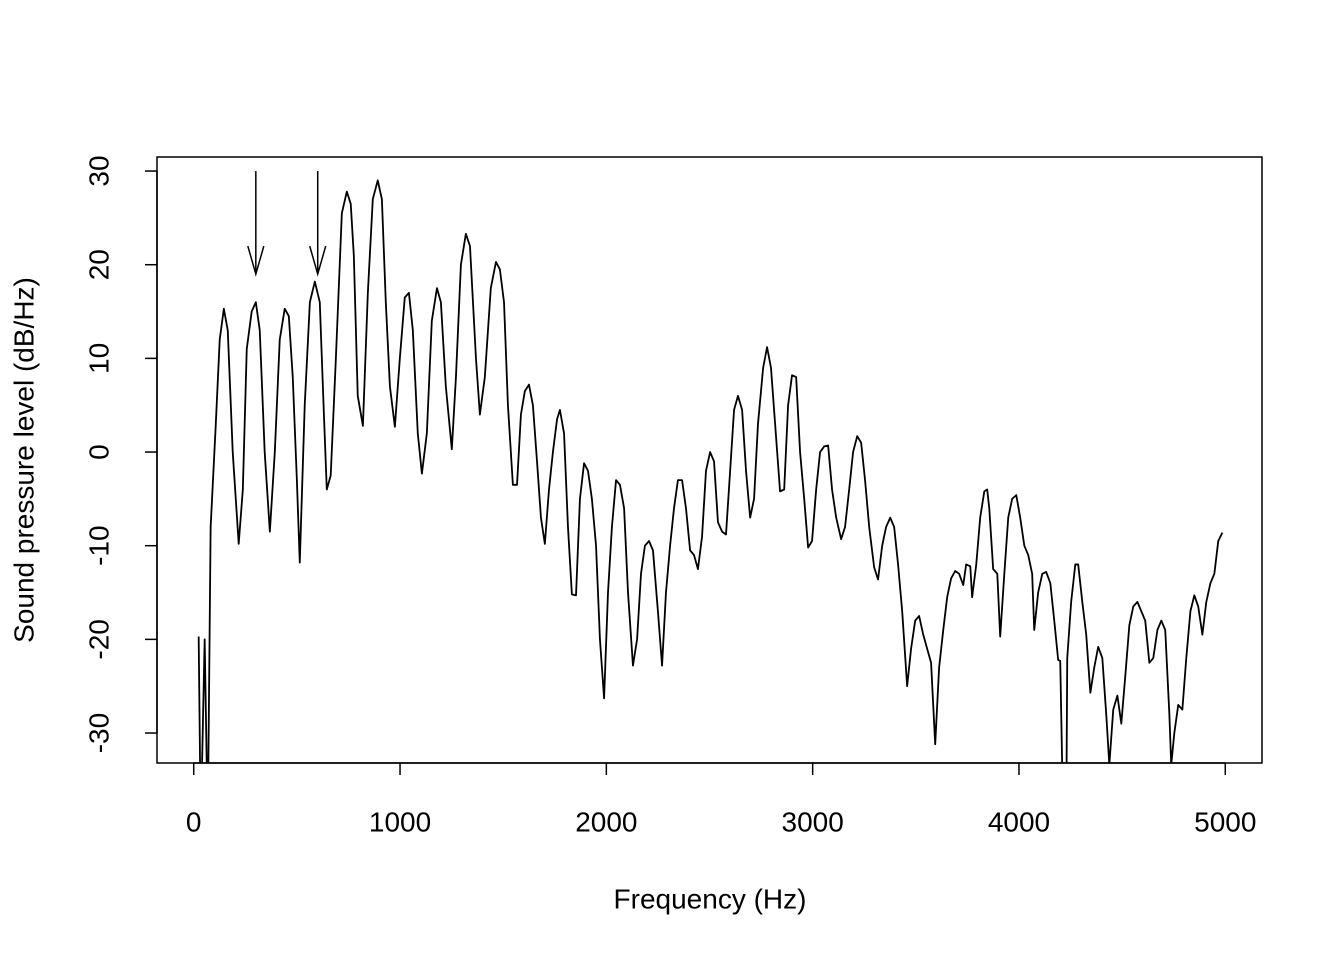 This screenshot has height=960, width=1344. Describe the element at coordinates (98, 452) in the screenshot. I see `y-tick-label: 0` at that location.